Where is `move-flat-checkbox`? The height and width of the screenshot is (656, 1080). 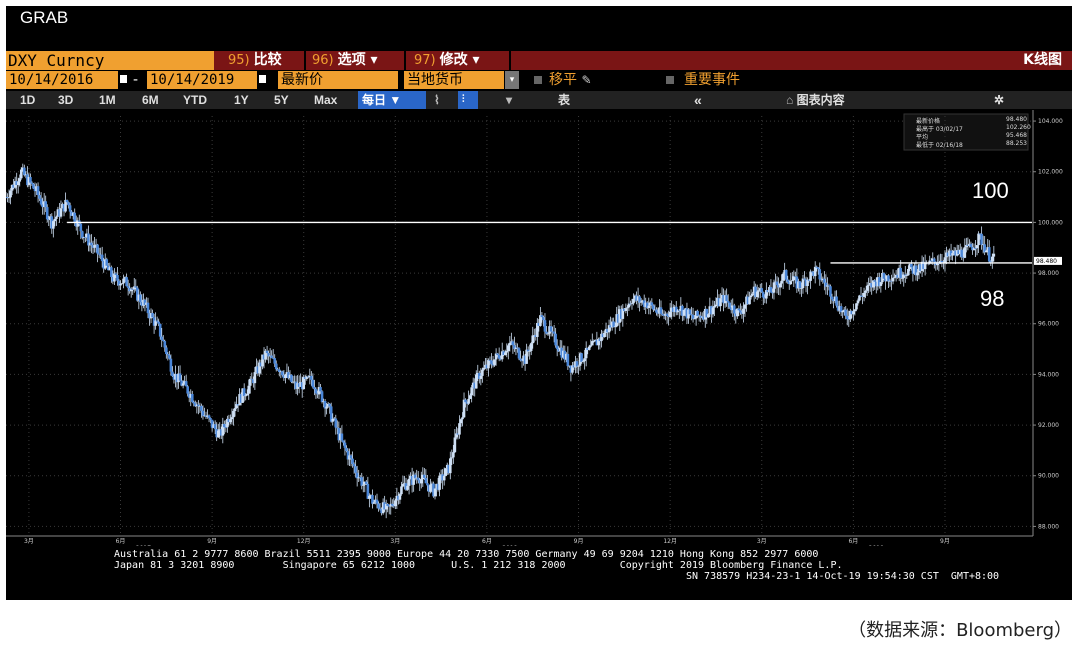
move-flat-checkbox is located at coordinates (538, 80).